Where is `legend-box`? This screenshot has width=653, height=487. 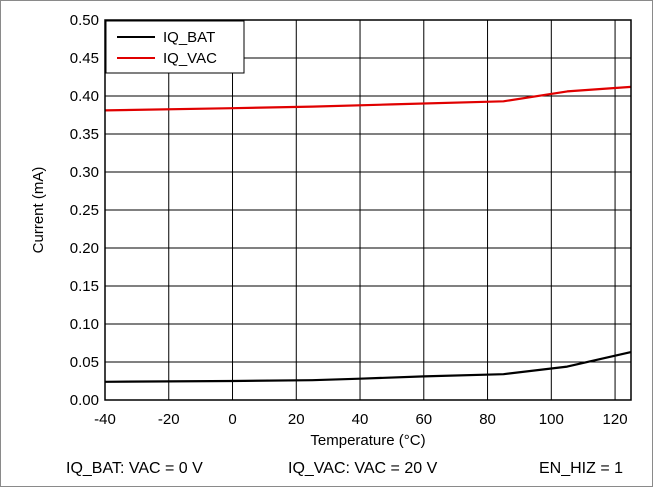
legend-box is located at coordinates (175, 47).